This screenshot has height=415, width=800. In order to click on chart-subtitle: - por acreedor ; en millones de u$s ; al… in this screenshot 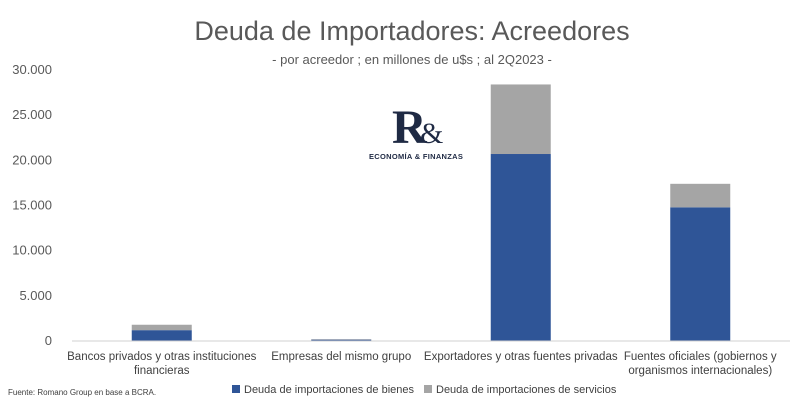, I will do `click(412, 59)`.